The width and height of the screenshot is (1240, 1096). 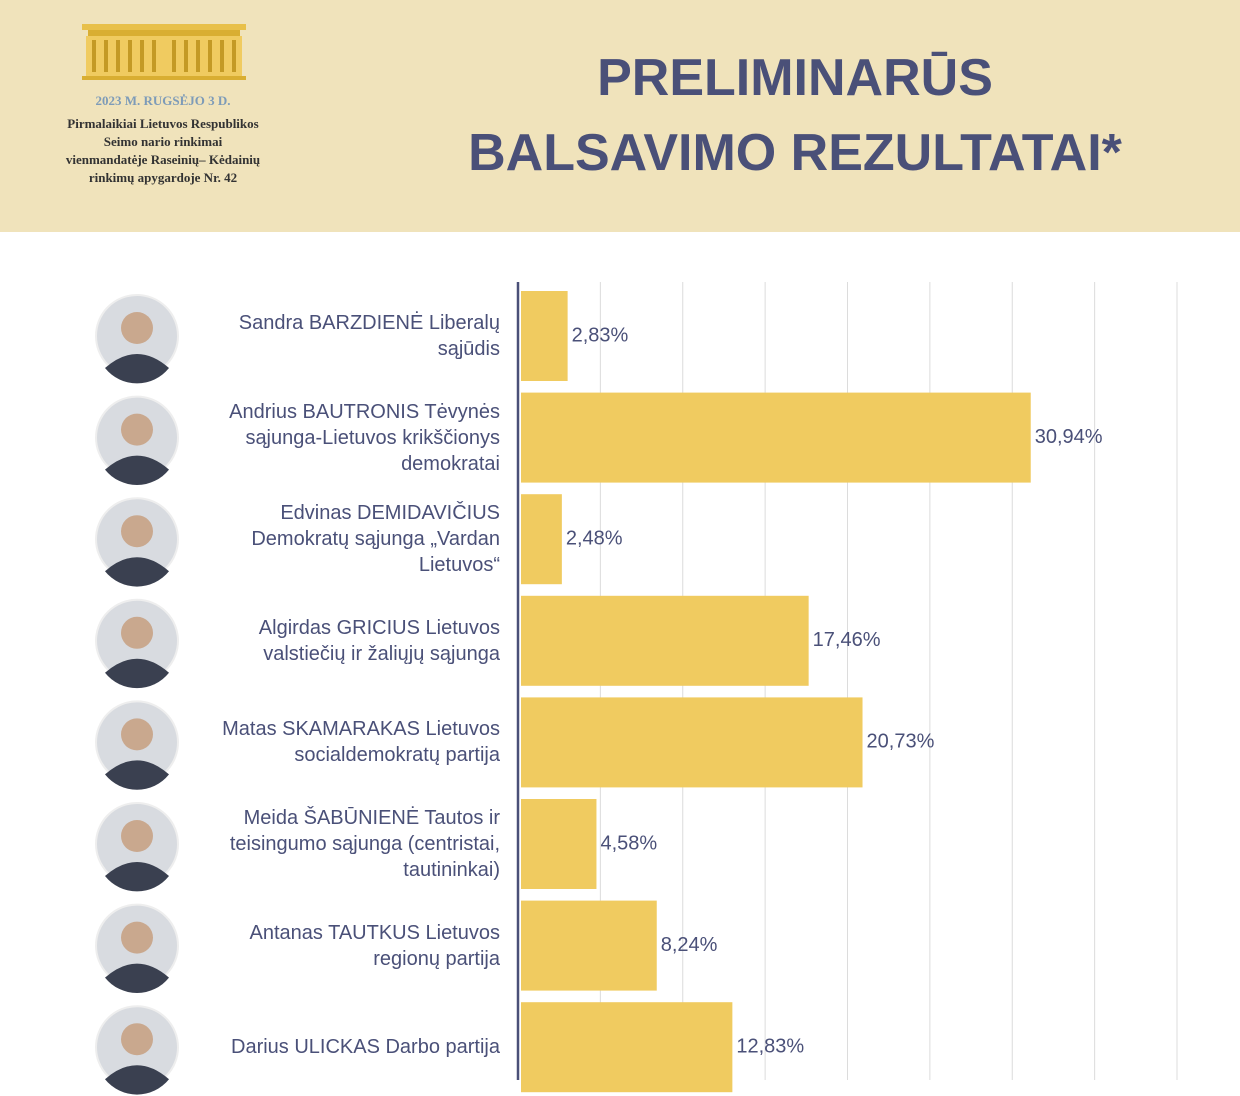 I want to click on logo, so click(x=164, y=52).